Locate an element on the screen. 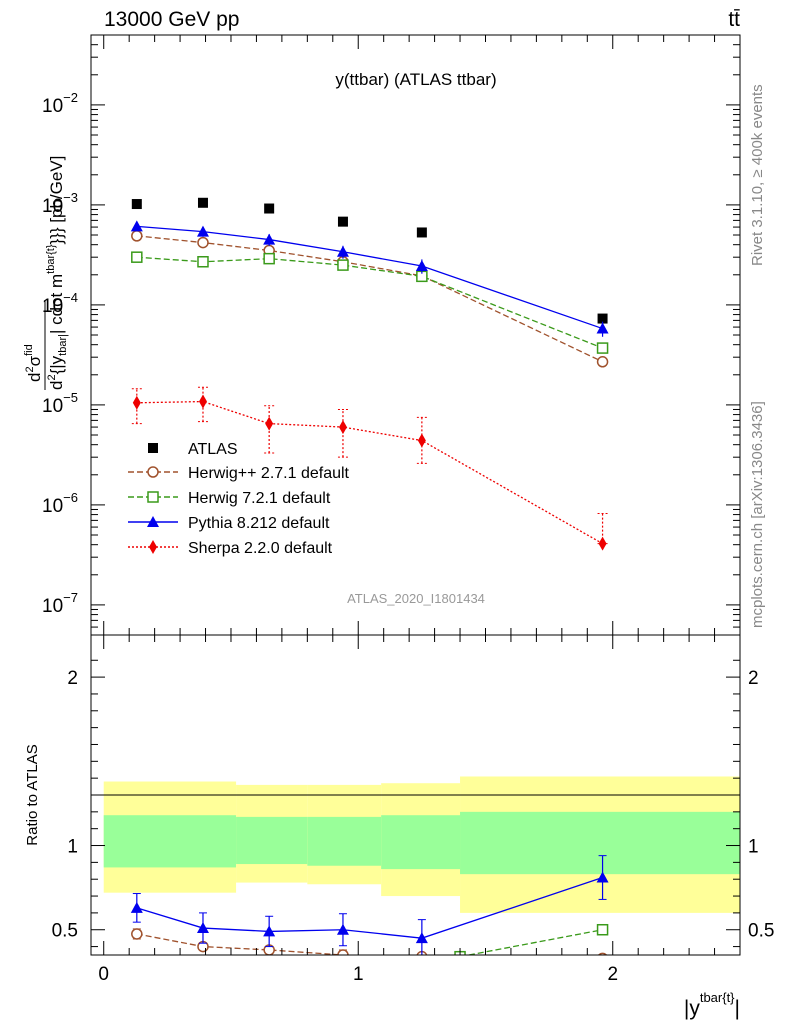  ylabel-sigma: σ is located at coordinates (34, 360).